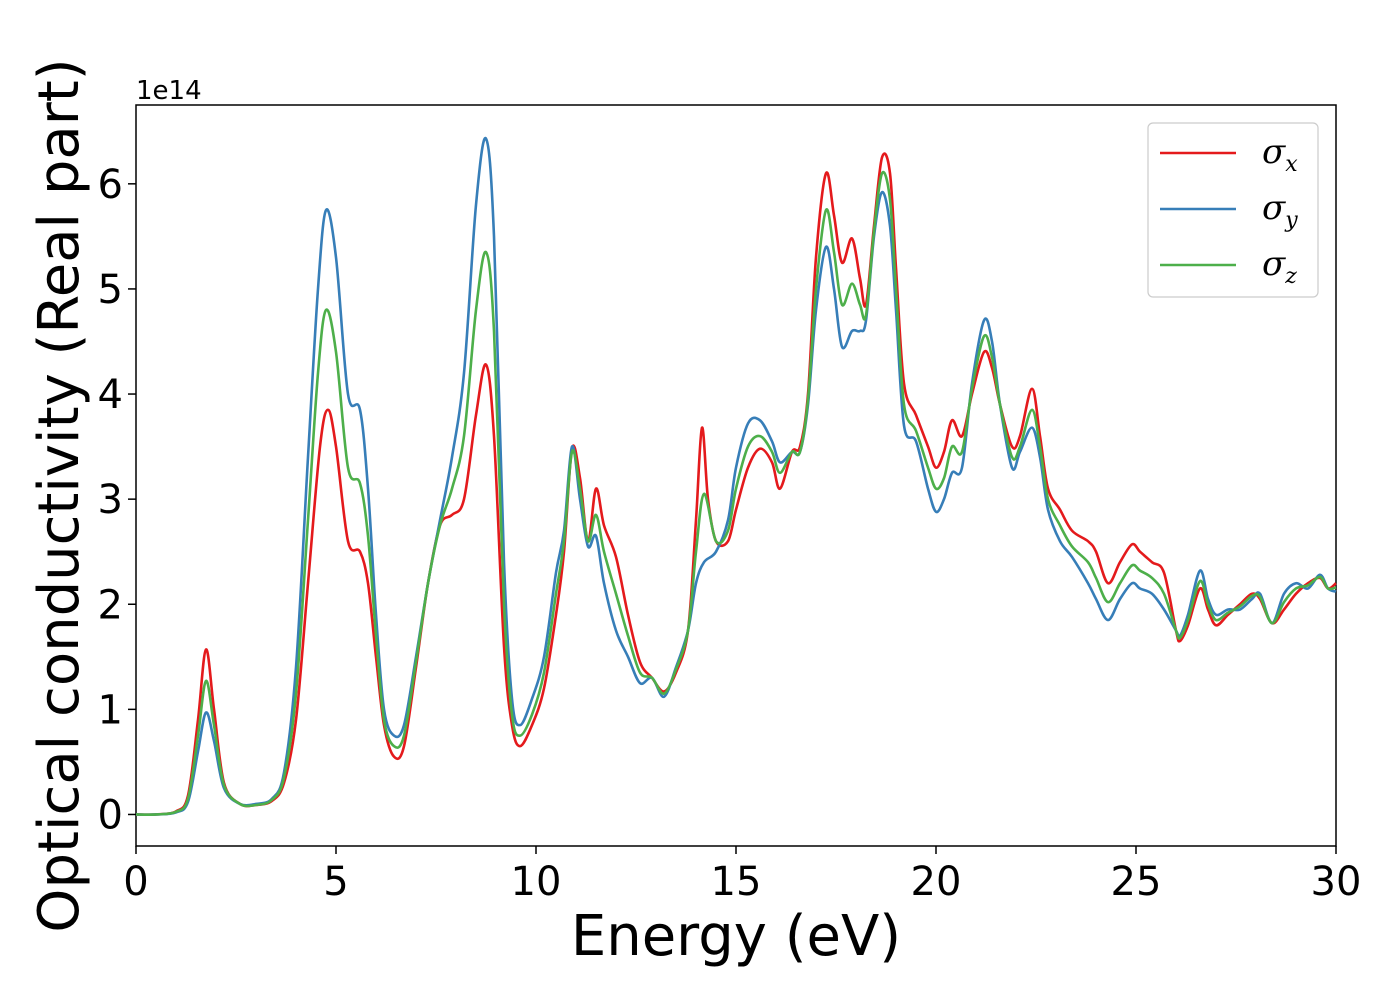 The height and width of the screenshot is (1000, 1400). What do you see at coordinates (736, 882) in the screenshot?
I see `x-tick-label: 15` at bounding box center [736, 882].